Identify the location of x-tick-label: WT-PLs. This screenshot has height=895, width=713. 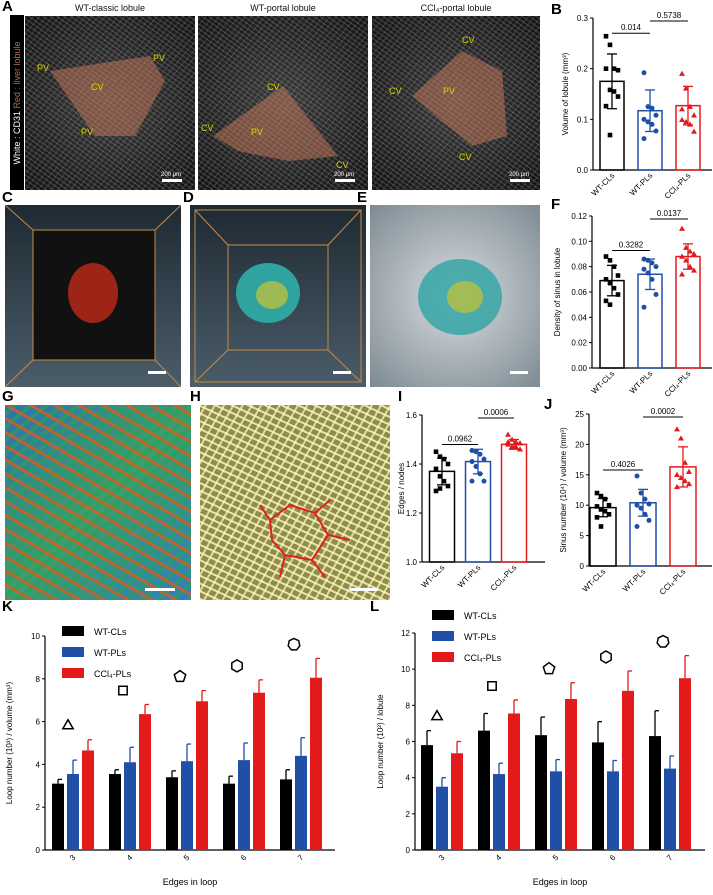
(469, 576).